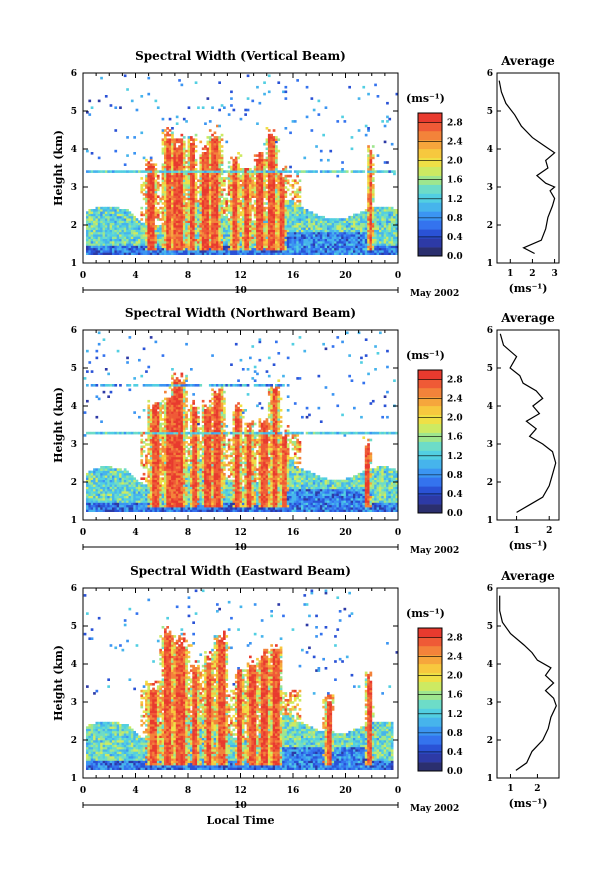  I want to click on colorbar-swatch, so click(430, 243).